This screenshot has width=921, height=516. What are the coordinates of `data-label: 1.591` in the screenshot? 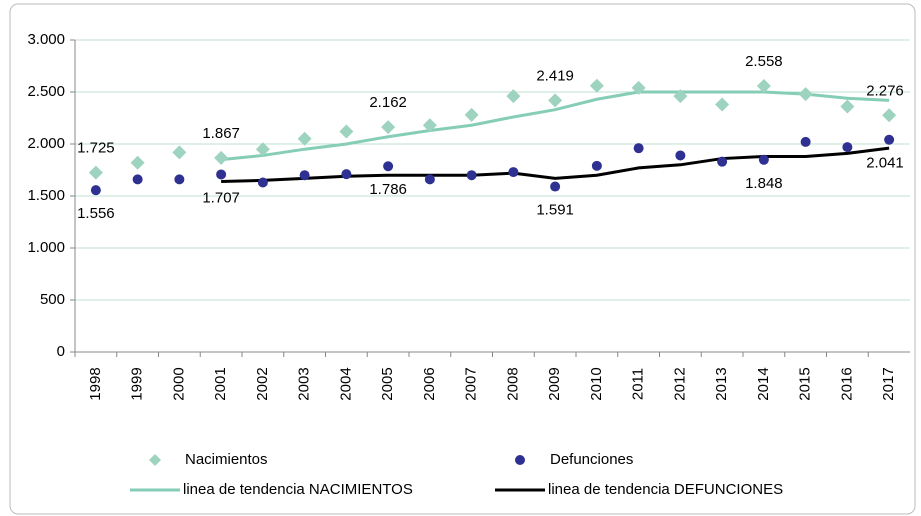 It's located at (555, 210).